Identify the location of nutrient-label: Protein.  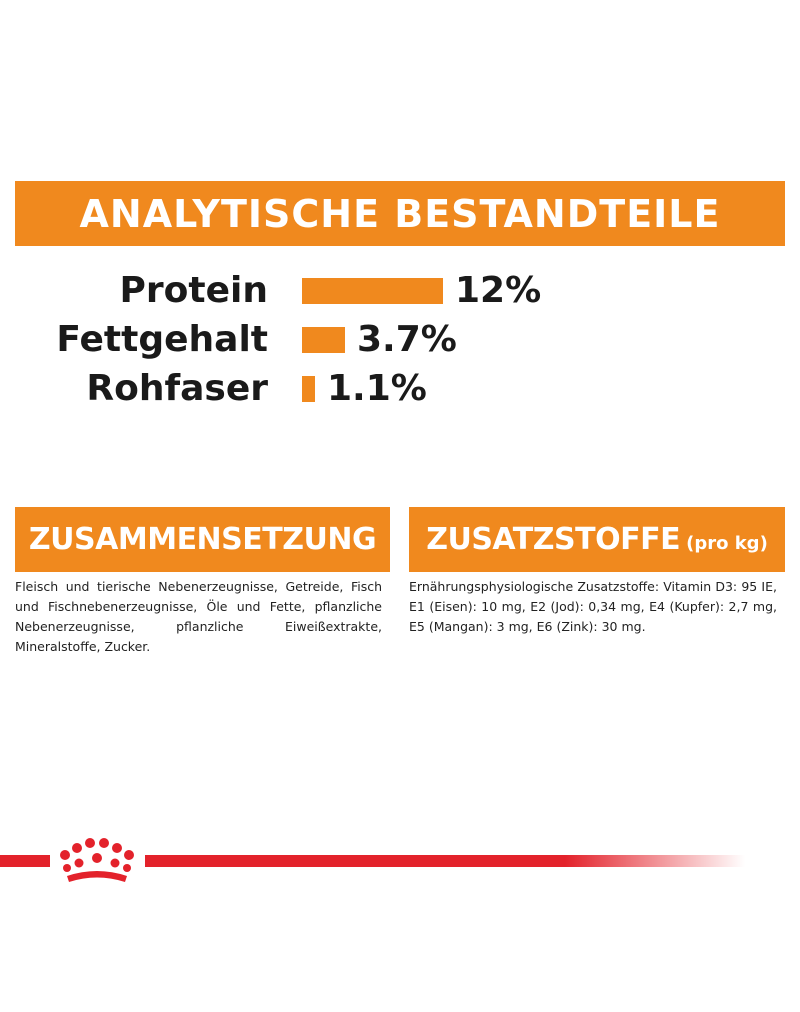
(193, 290).